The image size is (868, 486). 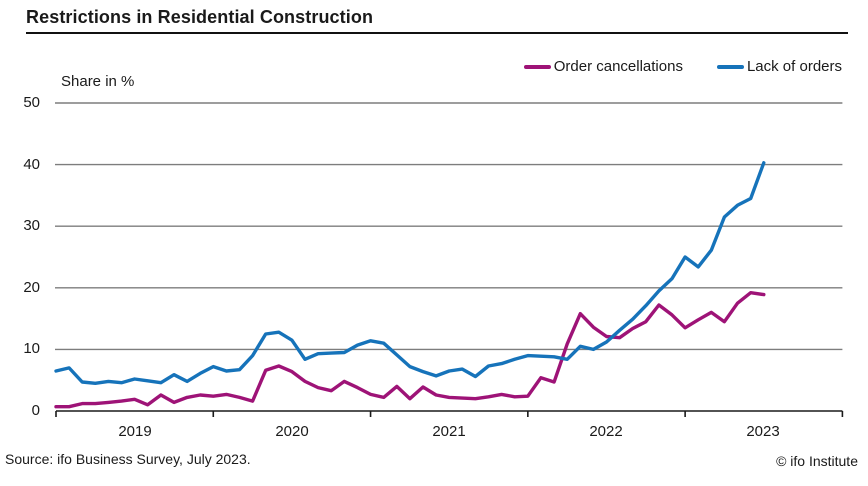 I want to click on legend-item-lack-of-orders: Lack of orders, so click(x=779, y=66).